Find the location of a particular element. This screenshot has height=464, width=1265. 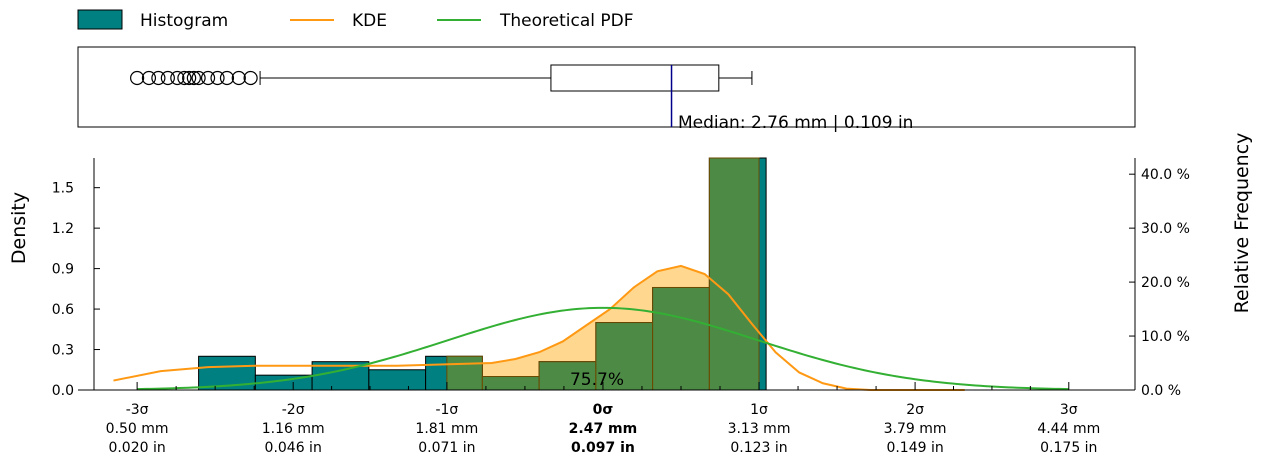

x-tick-inch-5: 0.149 in is located at coordinates (914, 448).